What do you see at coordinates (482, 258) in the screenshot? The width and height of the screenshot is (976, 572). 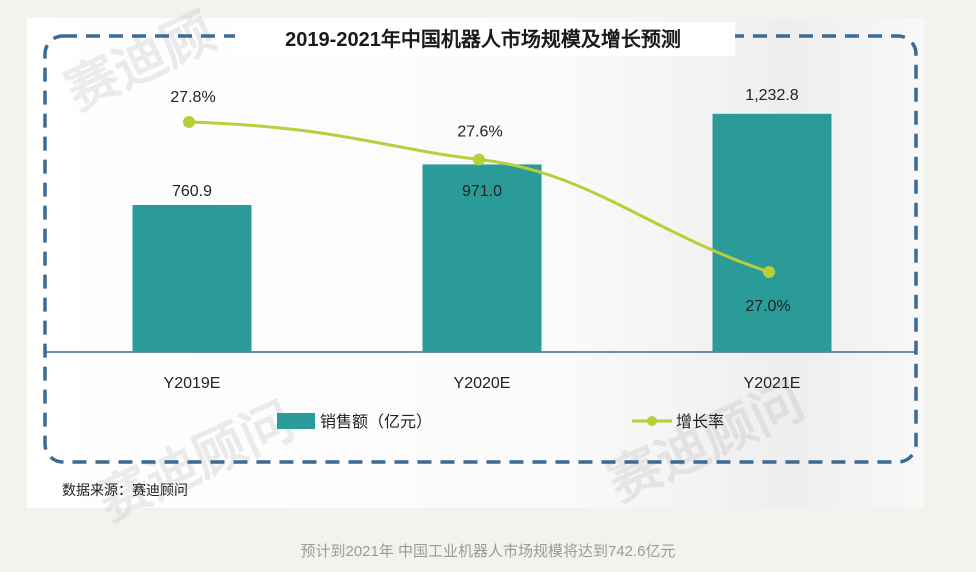 I see `bar-Y2020E` at bounding box center [482, 258].